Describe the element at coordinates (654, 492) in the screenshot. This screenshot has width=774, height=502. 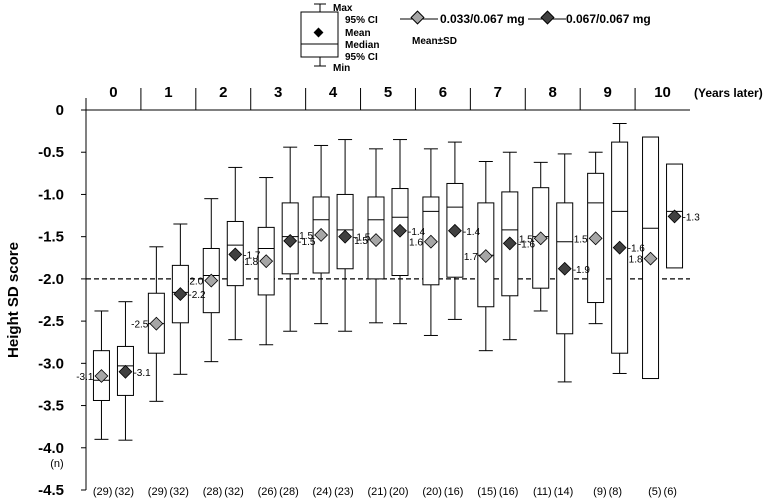
I see `n-label-series-a: (5)` at that location.